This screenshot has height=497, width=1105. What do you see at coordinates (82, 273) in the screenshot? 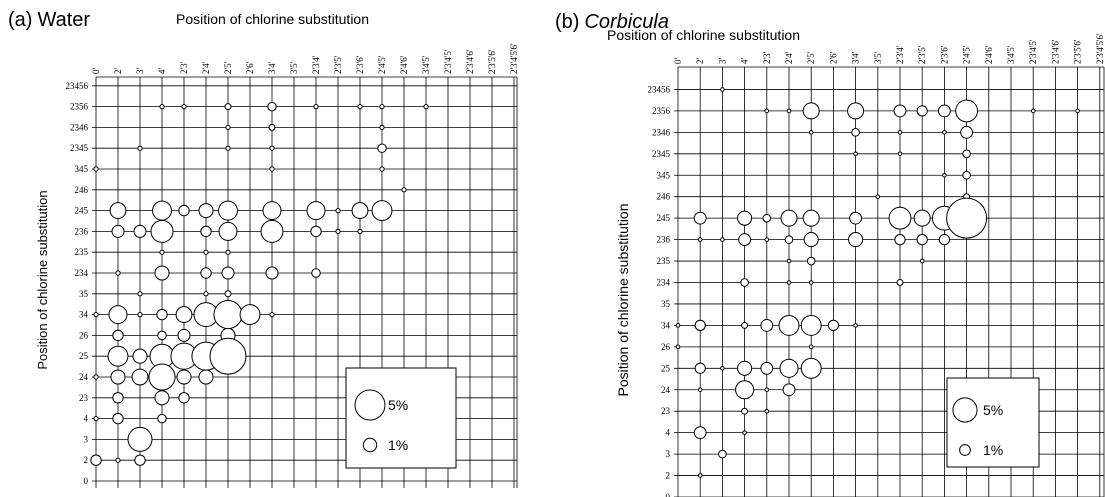
I see `y-tick-label: 234` at bounding box center [82, 273].